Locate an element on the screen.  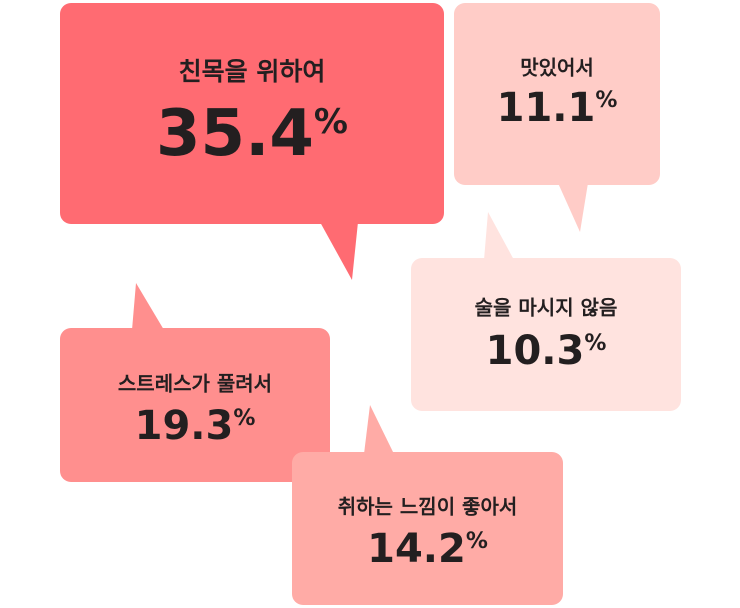
bubble-label: 맛있어서 is located at coordinates (557, 68).